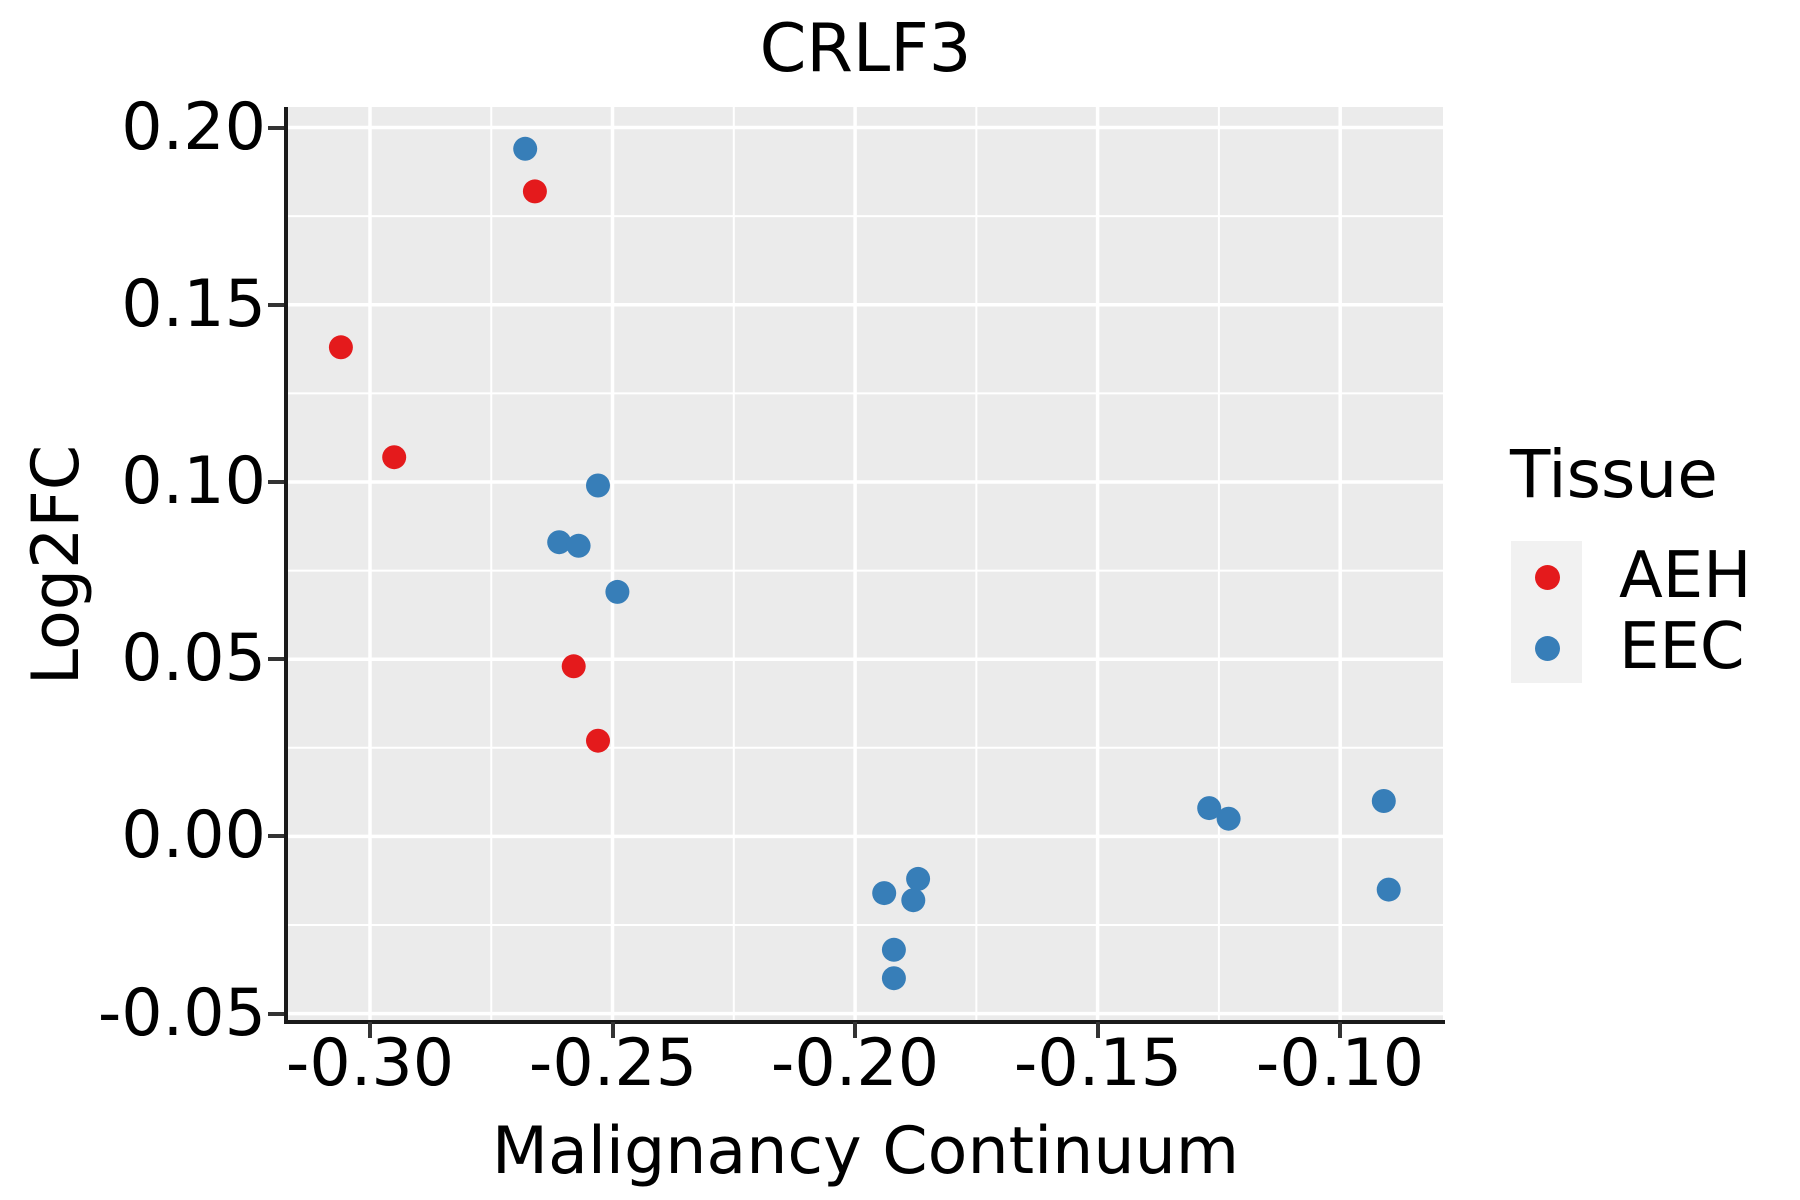 The height and width of the screenshot is (1200, 1800). I want to click on legend-label: AEH, so click(1685, 576).